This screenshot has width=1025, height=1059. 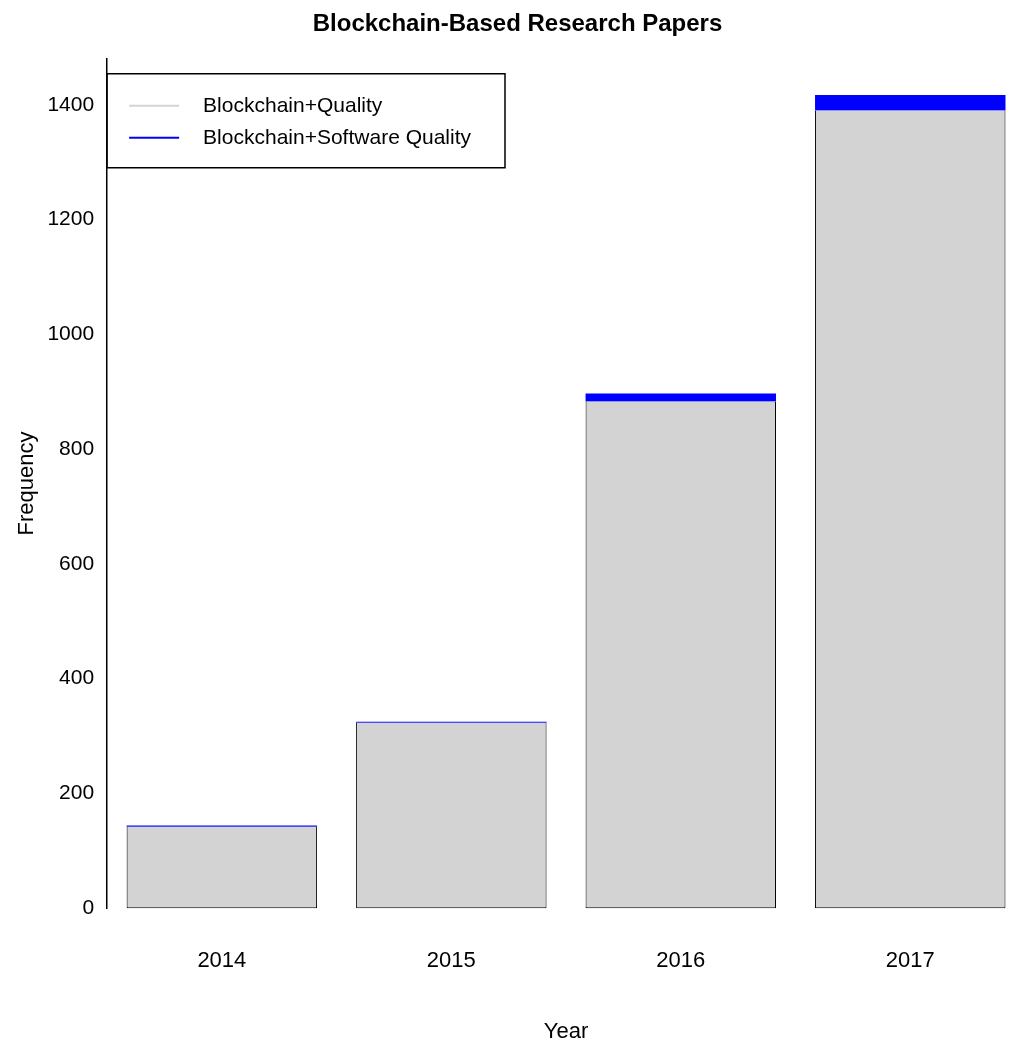 What do you see at coordinates (71, 333) in the screenshot?
I see `y-tick-label: 1000` at bounding box center [71, 333].